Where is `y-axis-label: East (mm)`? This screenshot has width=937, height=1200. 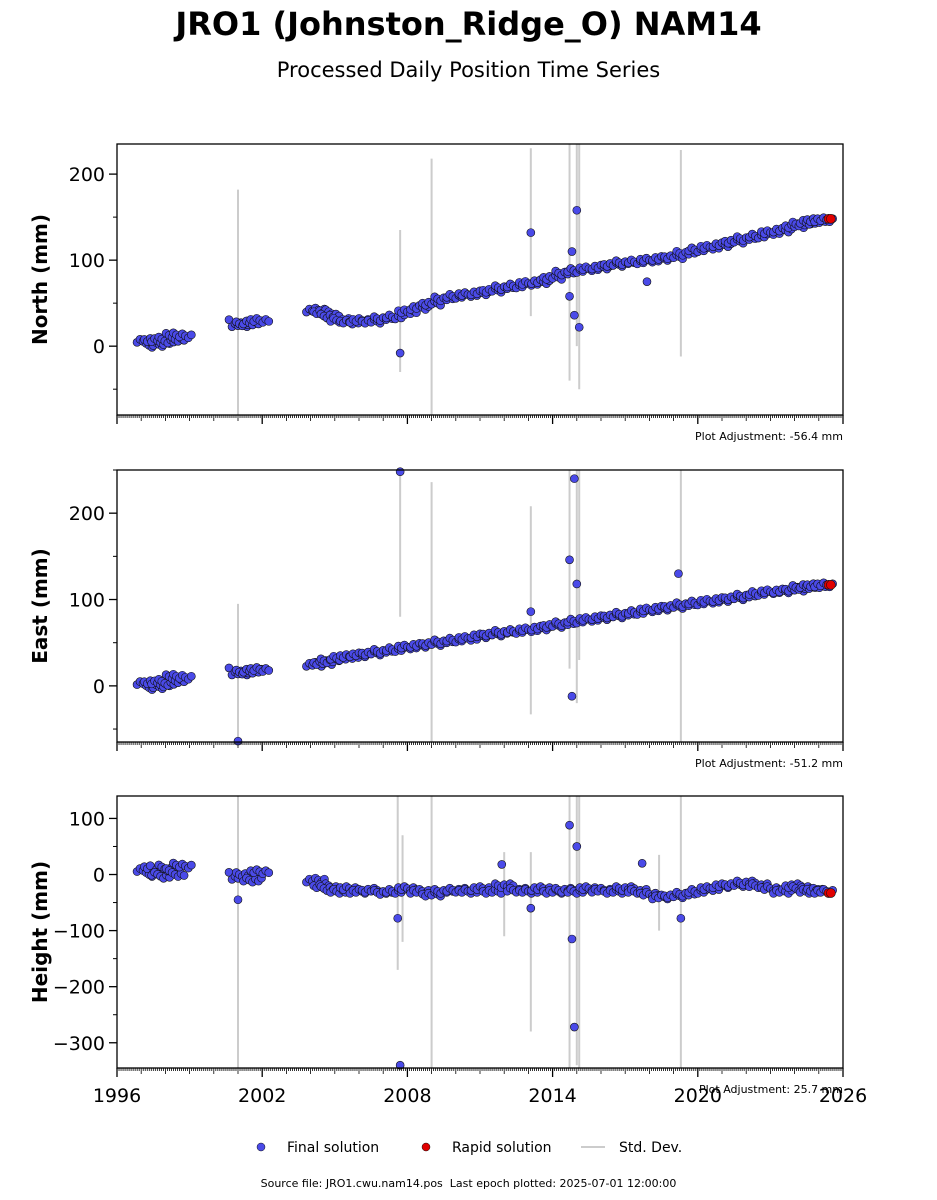
y-axis-label: East (mm) is located at coordinates (40, 606).